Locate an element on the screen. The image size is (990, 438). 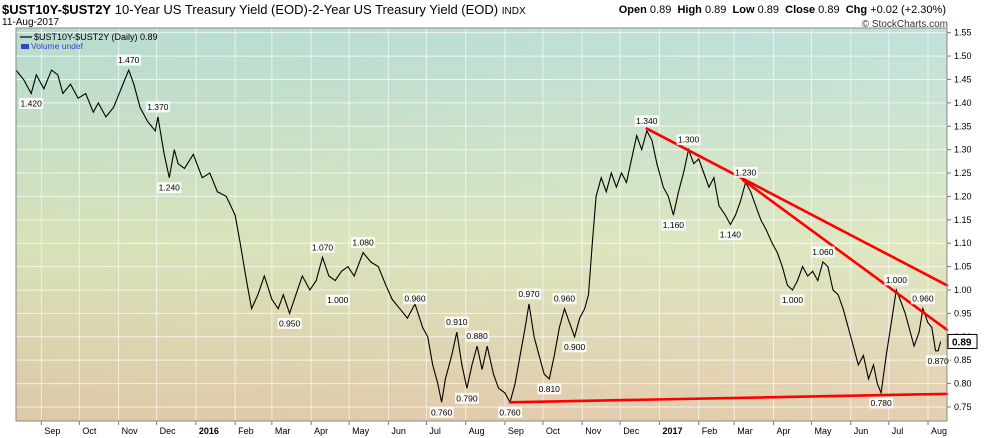
stockcharts-credit: © StockCharts.com is located at coordinates (904, 24).